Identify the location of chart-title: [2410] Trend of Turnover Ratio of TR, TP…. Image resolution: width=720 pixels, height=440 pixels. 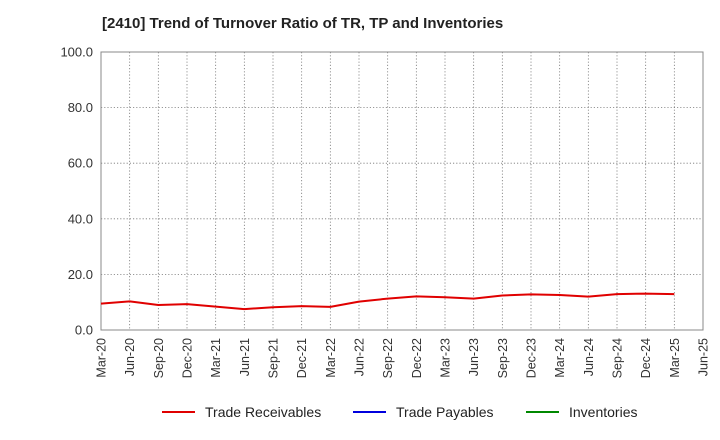
(303, 23).